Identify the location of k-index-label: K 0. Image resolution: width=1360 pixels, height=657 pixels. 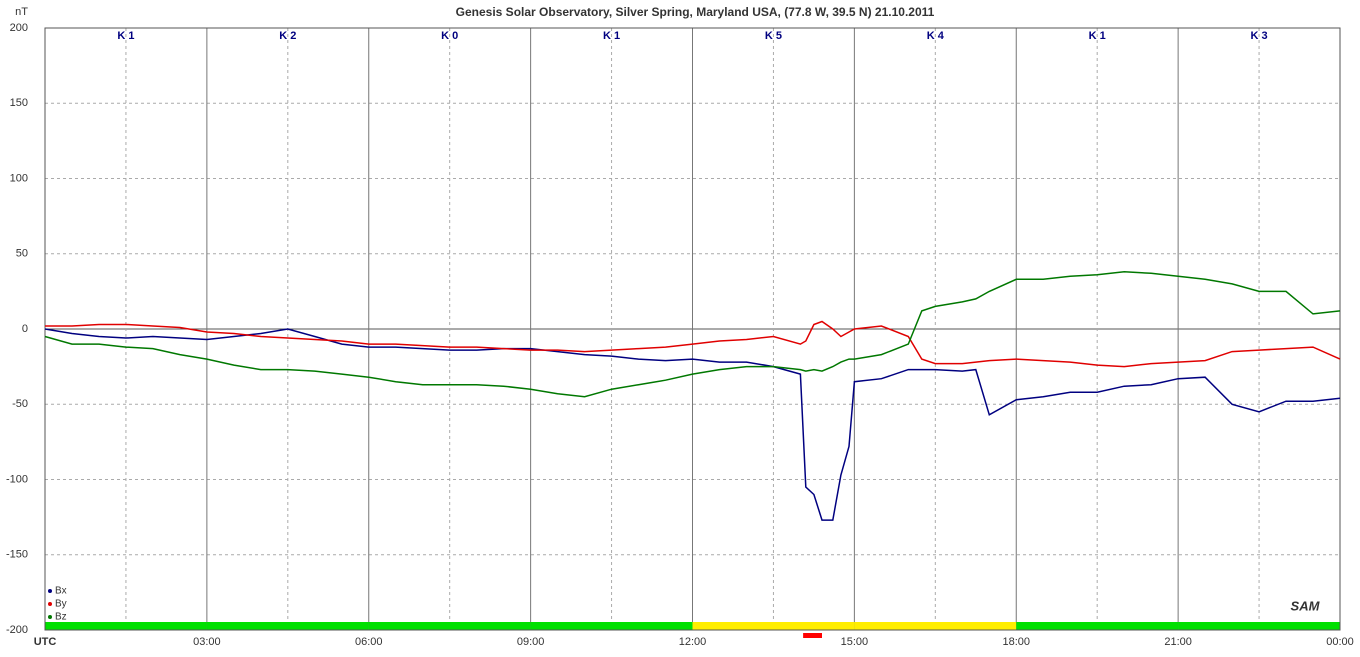
(449, 36).